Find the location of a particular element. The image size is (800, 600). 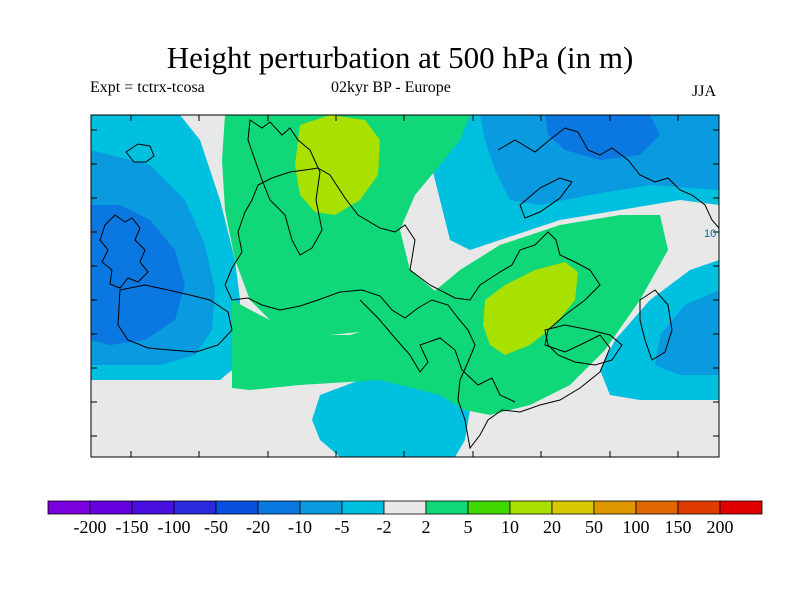

coastline-italy-balkans is located at coordinates (437, 351).